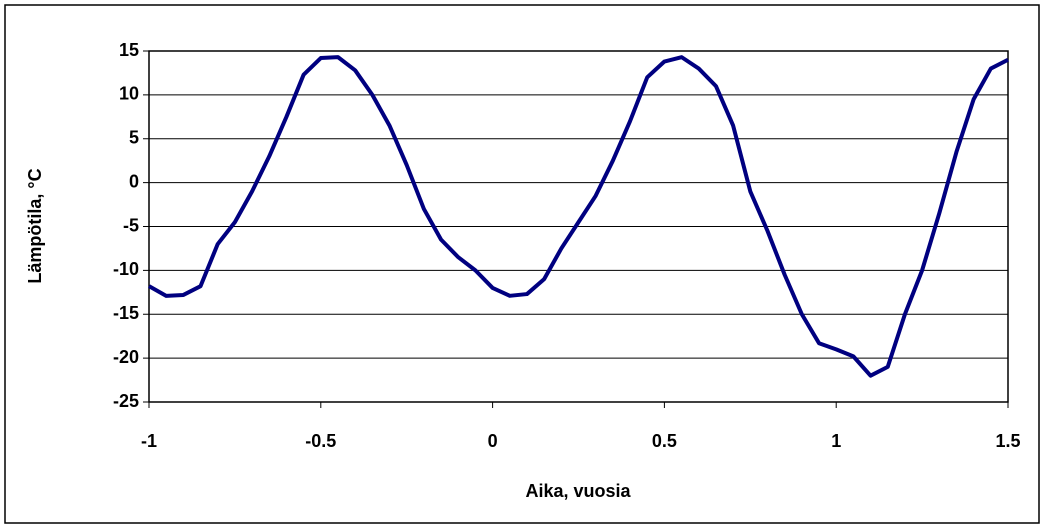 This screenshot has height=530, width=1047. What do you see at coordinates (836, 441) in the screenshot?
I see `x-tick-label: 1` at bounding box center [836, 441].